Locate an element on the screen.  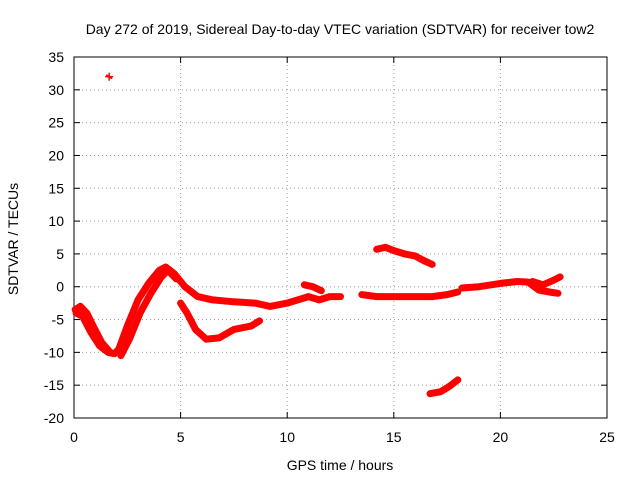
series-outlier is located at coordinates (109, 76).